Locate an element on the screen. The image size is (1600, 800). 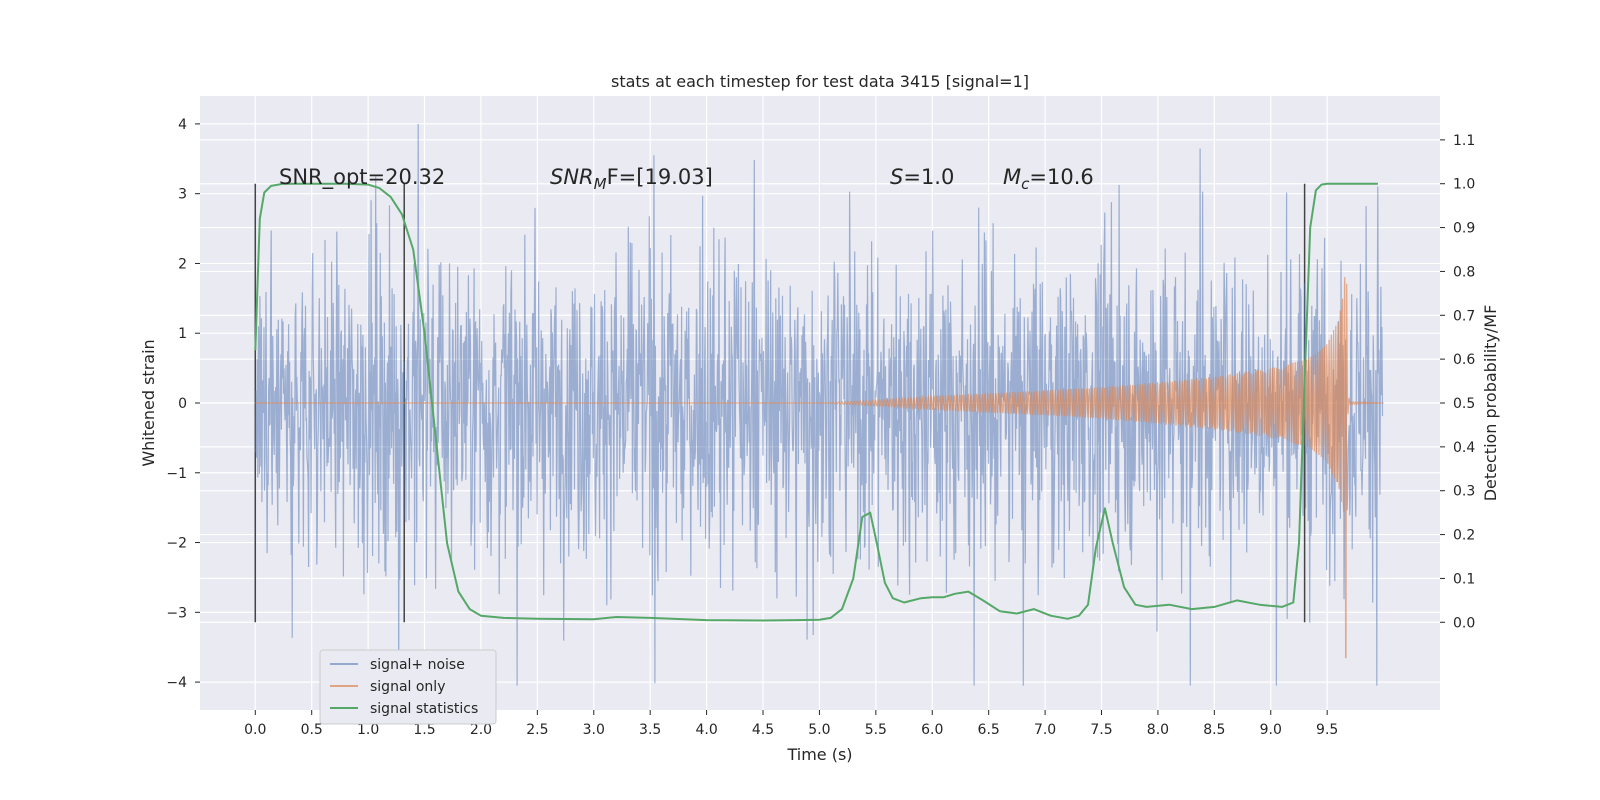
y2-tick-label: 0.4 is located at coordinates (1464, 448).